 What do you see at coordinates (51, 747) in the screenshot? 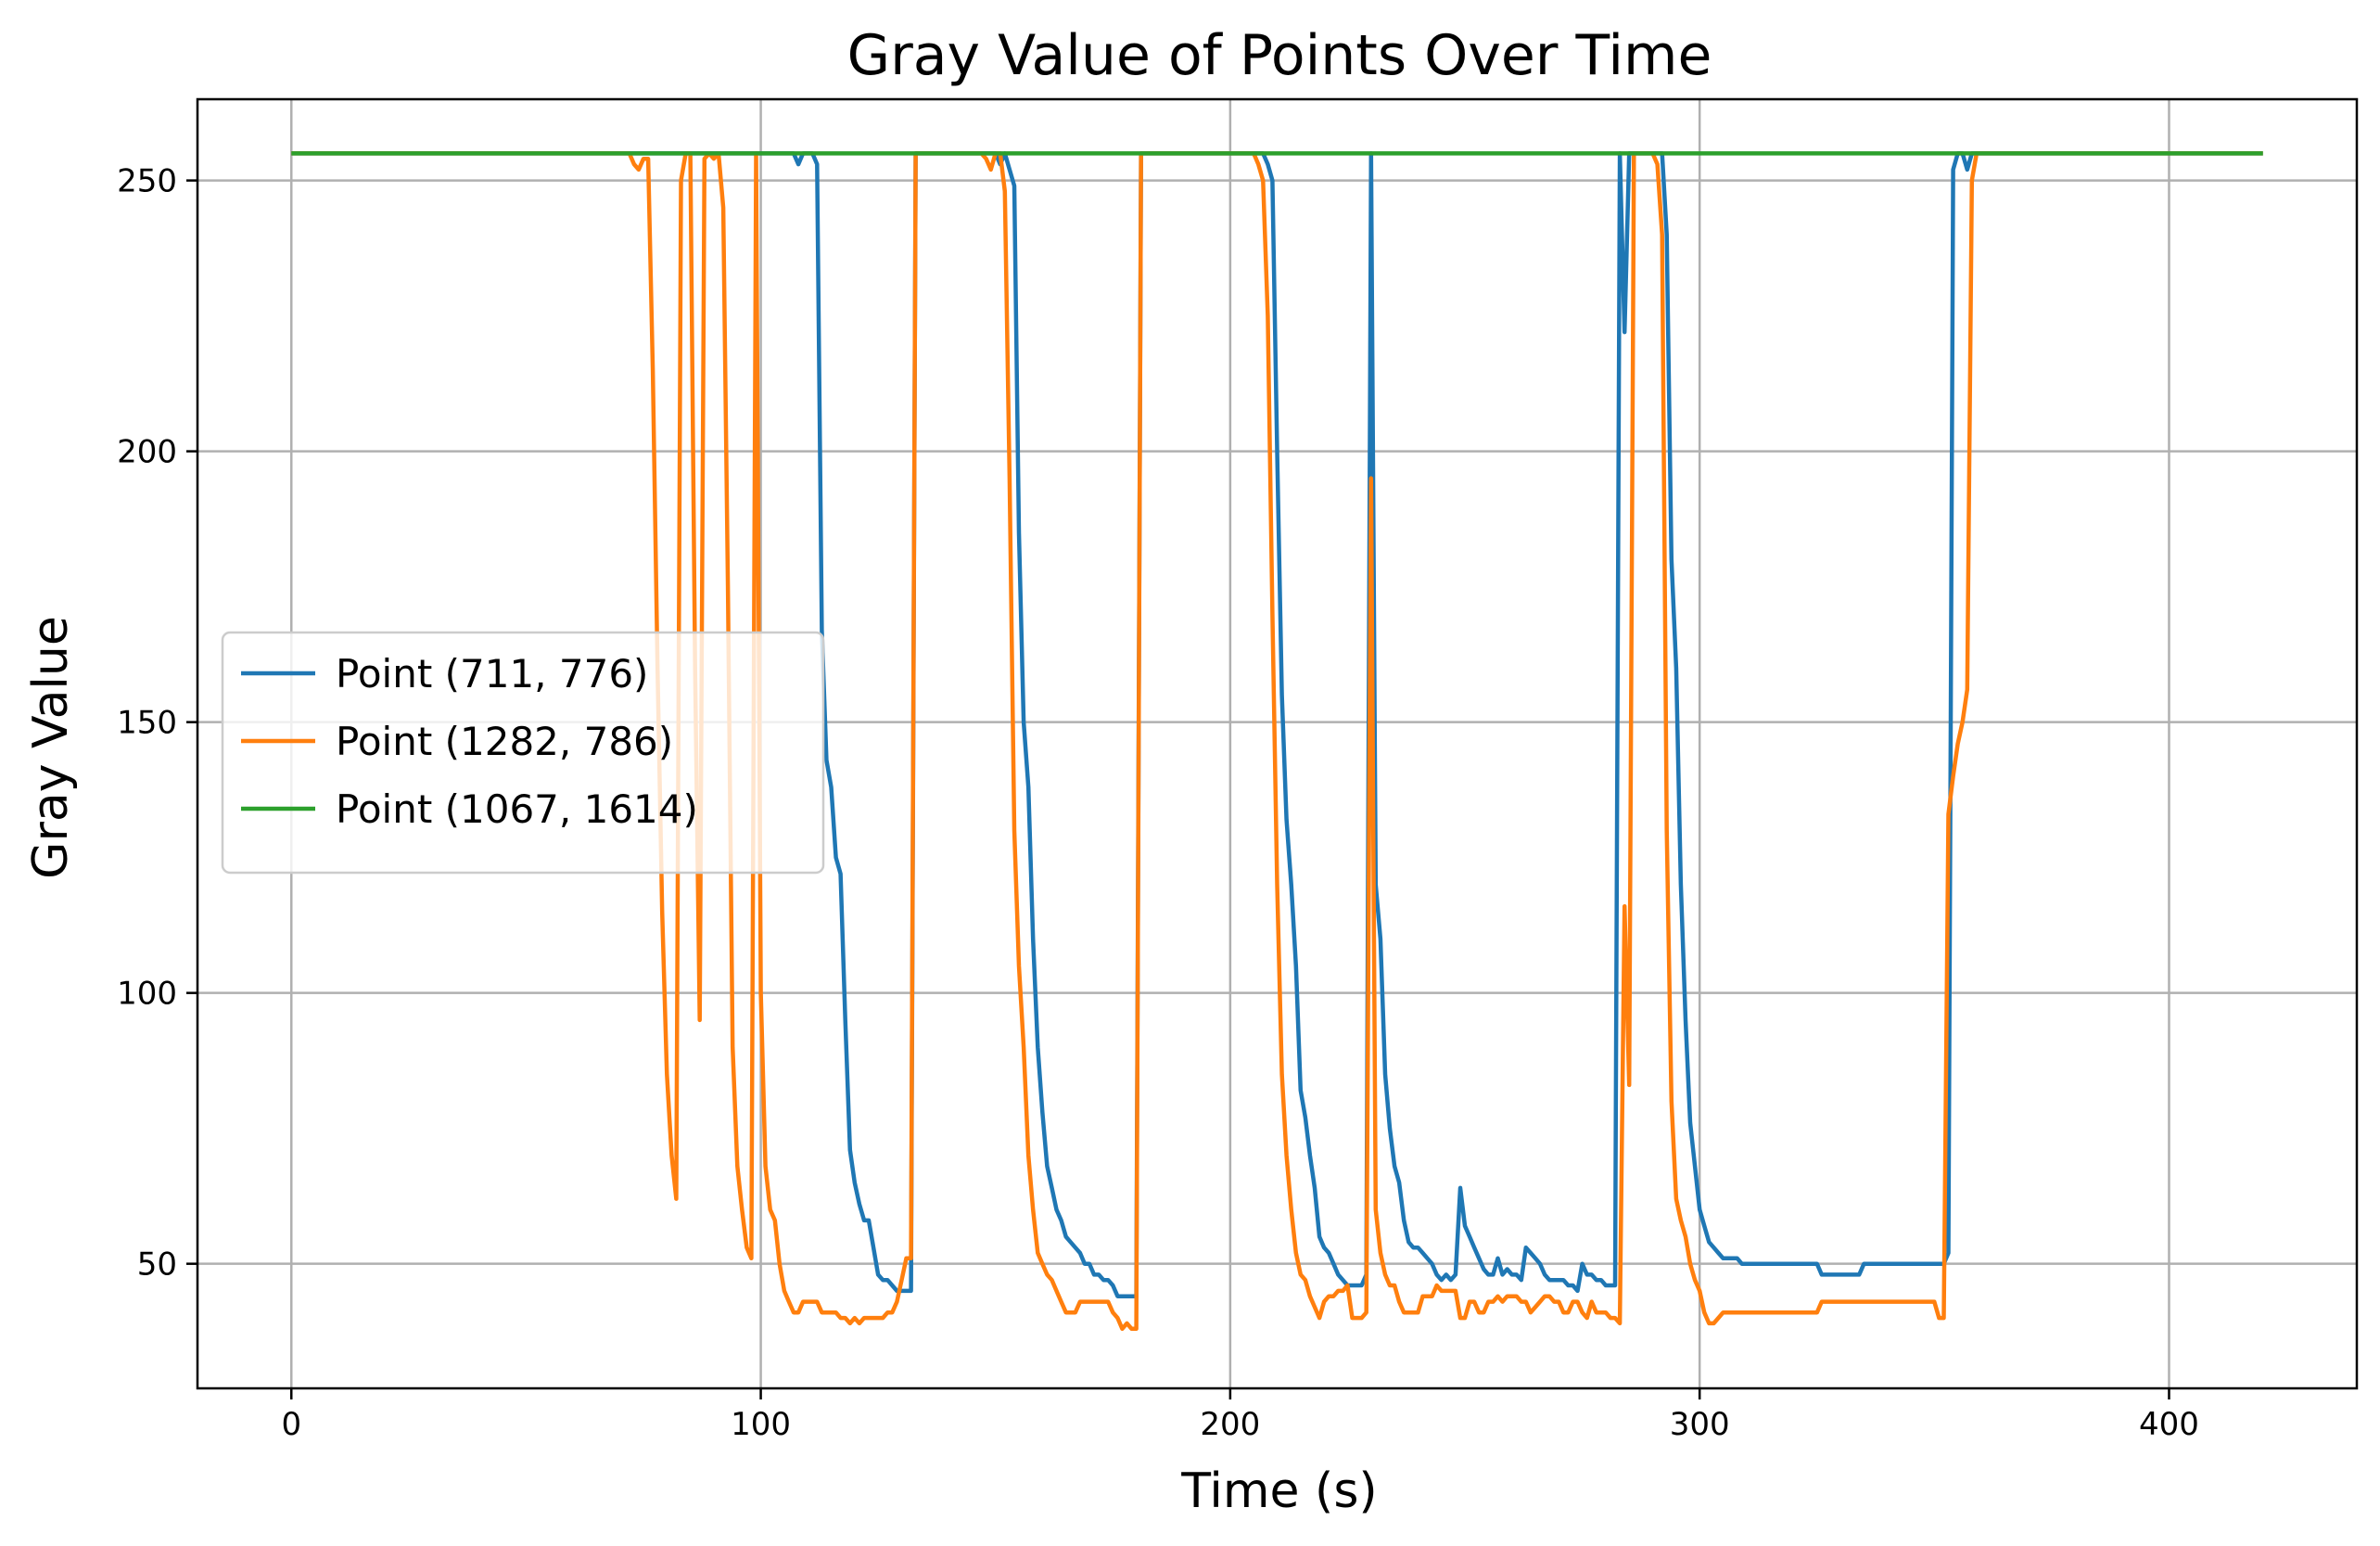
I see `y-axis-label: Gray Value` at bounding box center [51, 747].